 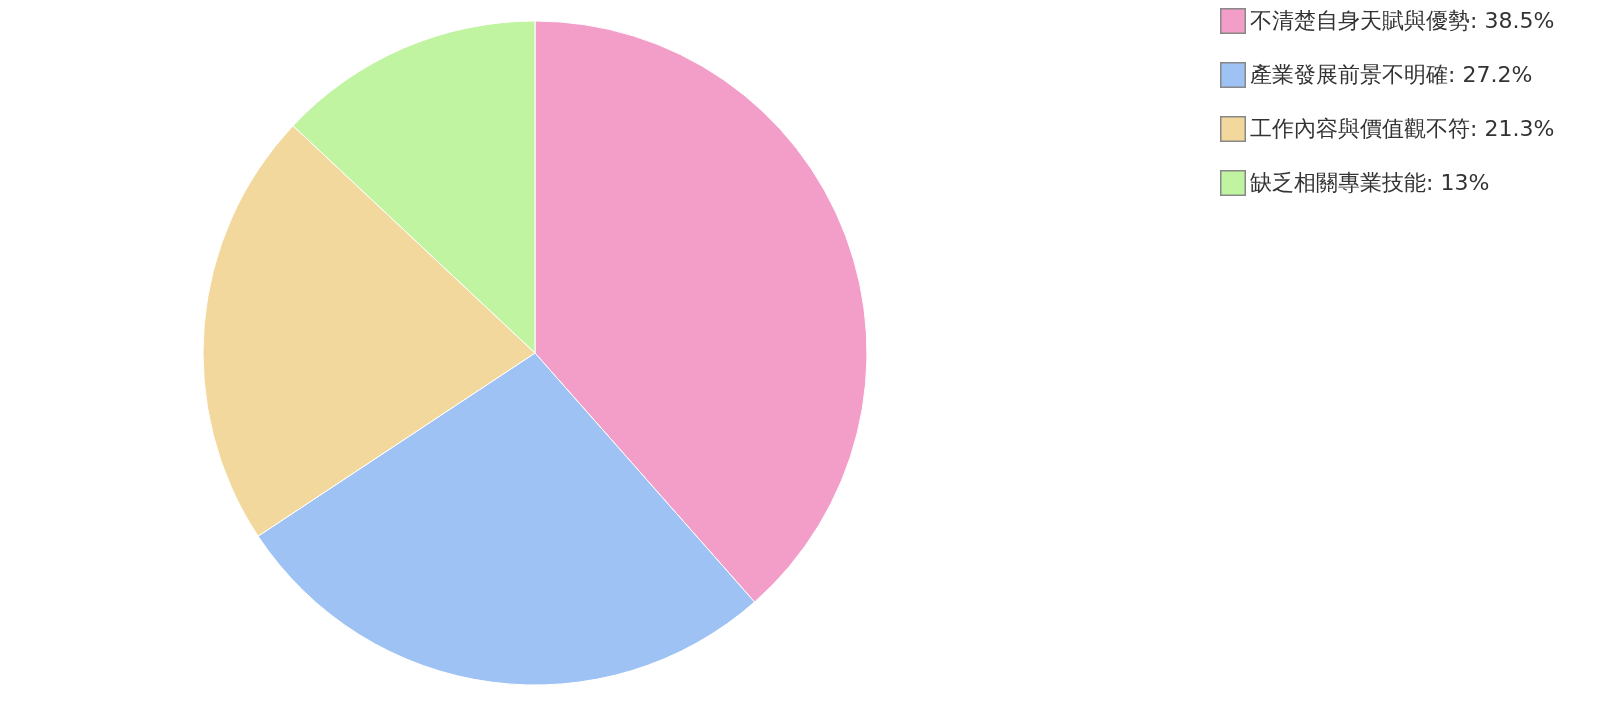 I want to click on legend-label: 工作內容與價值觀不符: 21.3%, so click(x=1402, y=128).